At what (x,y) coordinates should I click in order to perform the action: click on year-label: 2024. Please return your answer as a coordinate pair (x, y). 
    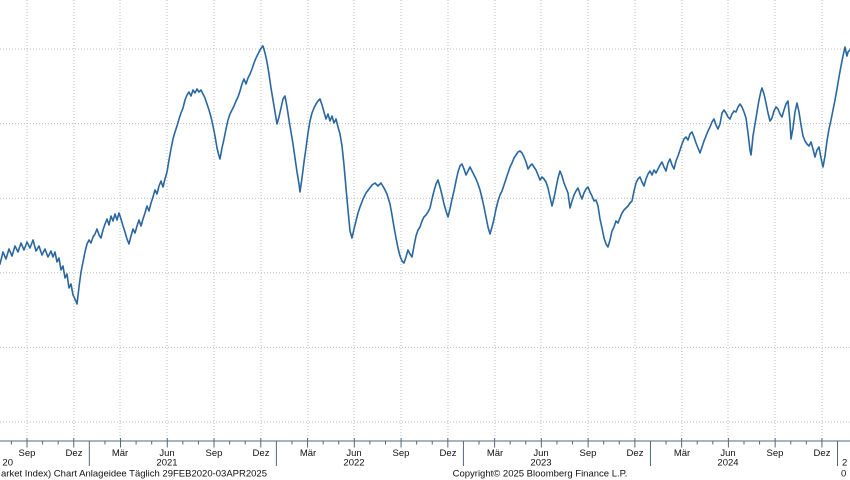
    Looking at the image, I should click on (727, 463).